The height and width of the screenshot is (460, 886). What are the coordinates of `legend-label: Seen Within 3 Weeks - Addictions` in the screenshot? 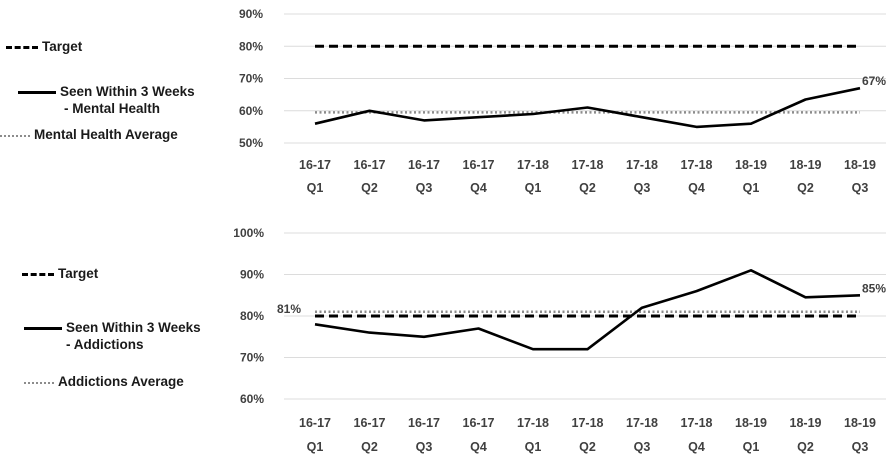 It's located at (133, 336).